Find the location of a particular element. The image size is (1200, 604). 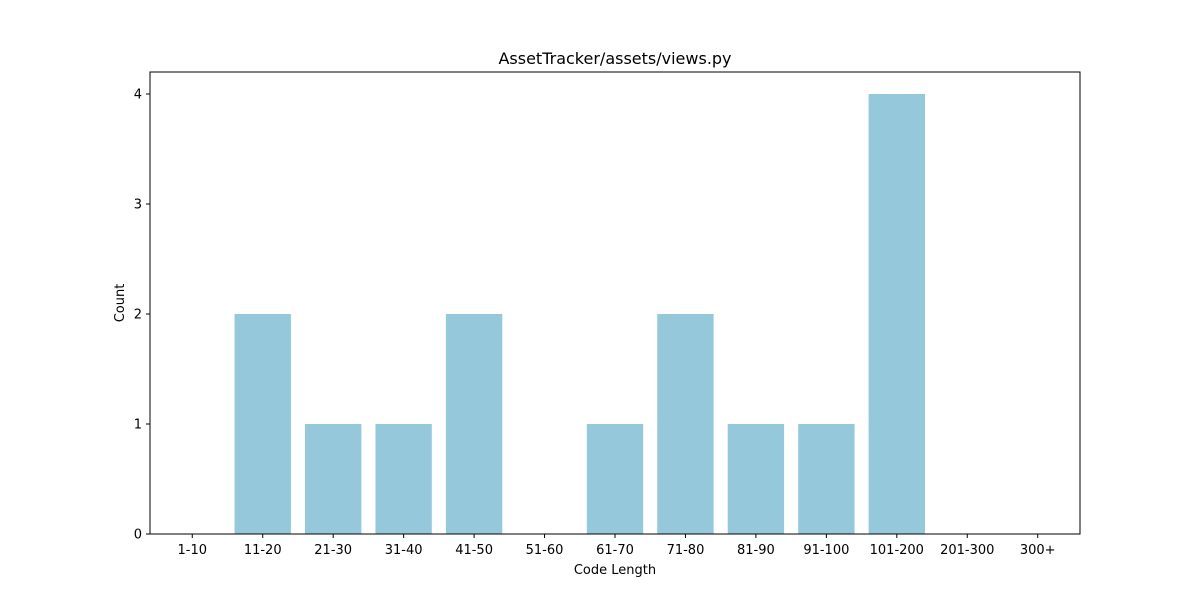

x-tick-label: 201-300 is located at coordinates (967, 550).